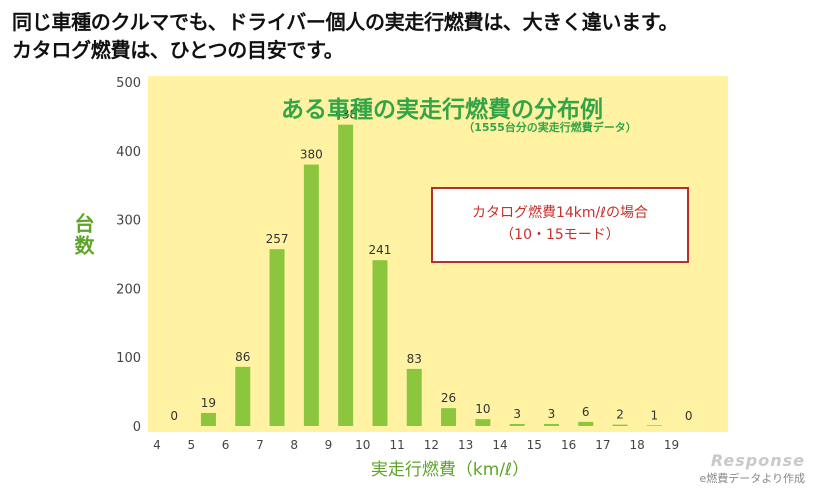  Describe the element at coordinates (128, 221) in the screenshot. I see `y-tick-label: 300` at that location.